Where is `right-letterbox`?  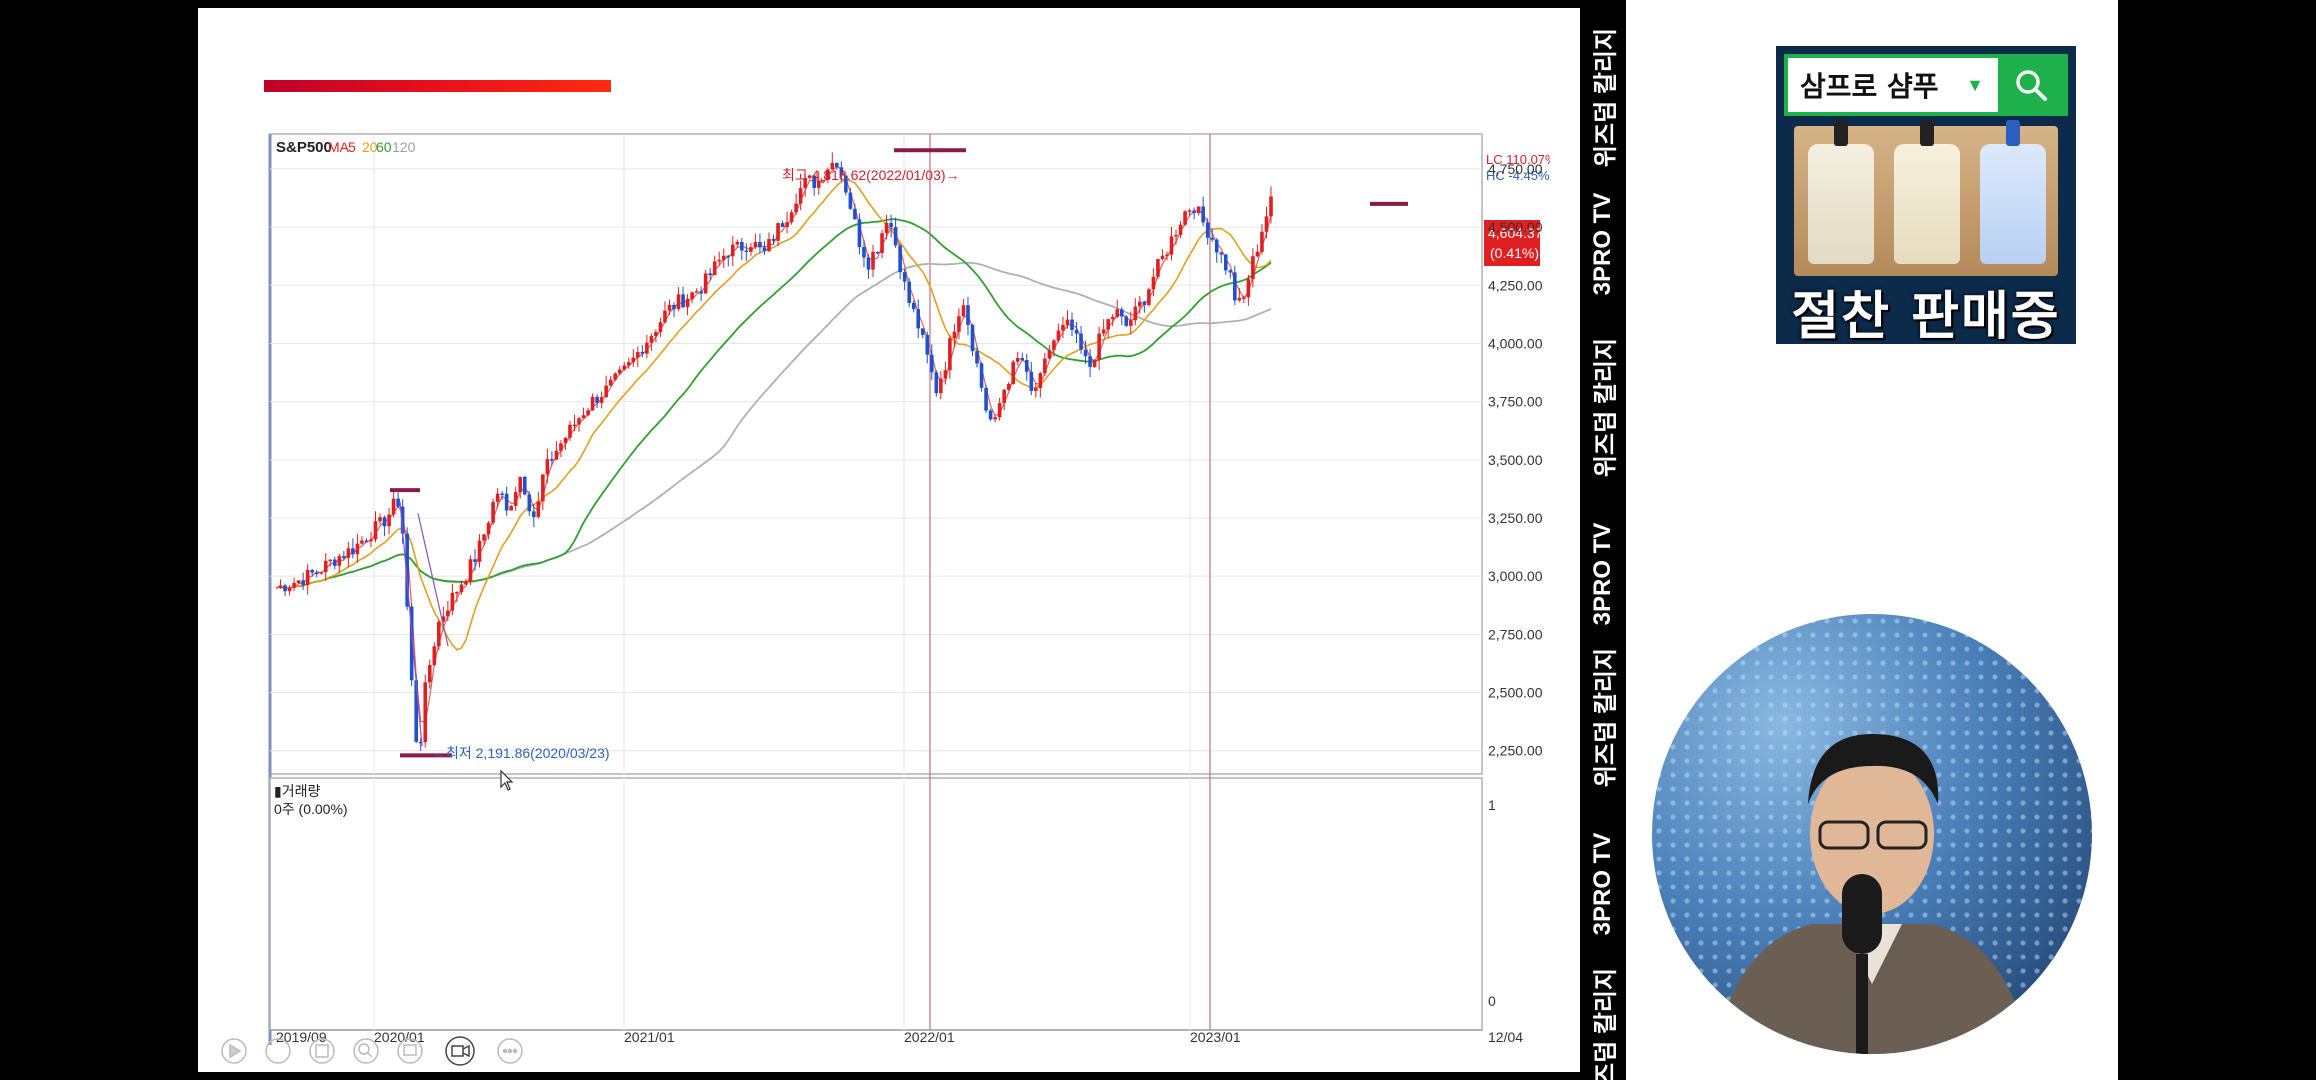
right-letterbox is located at coordinates (2217, 540).